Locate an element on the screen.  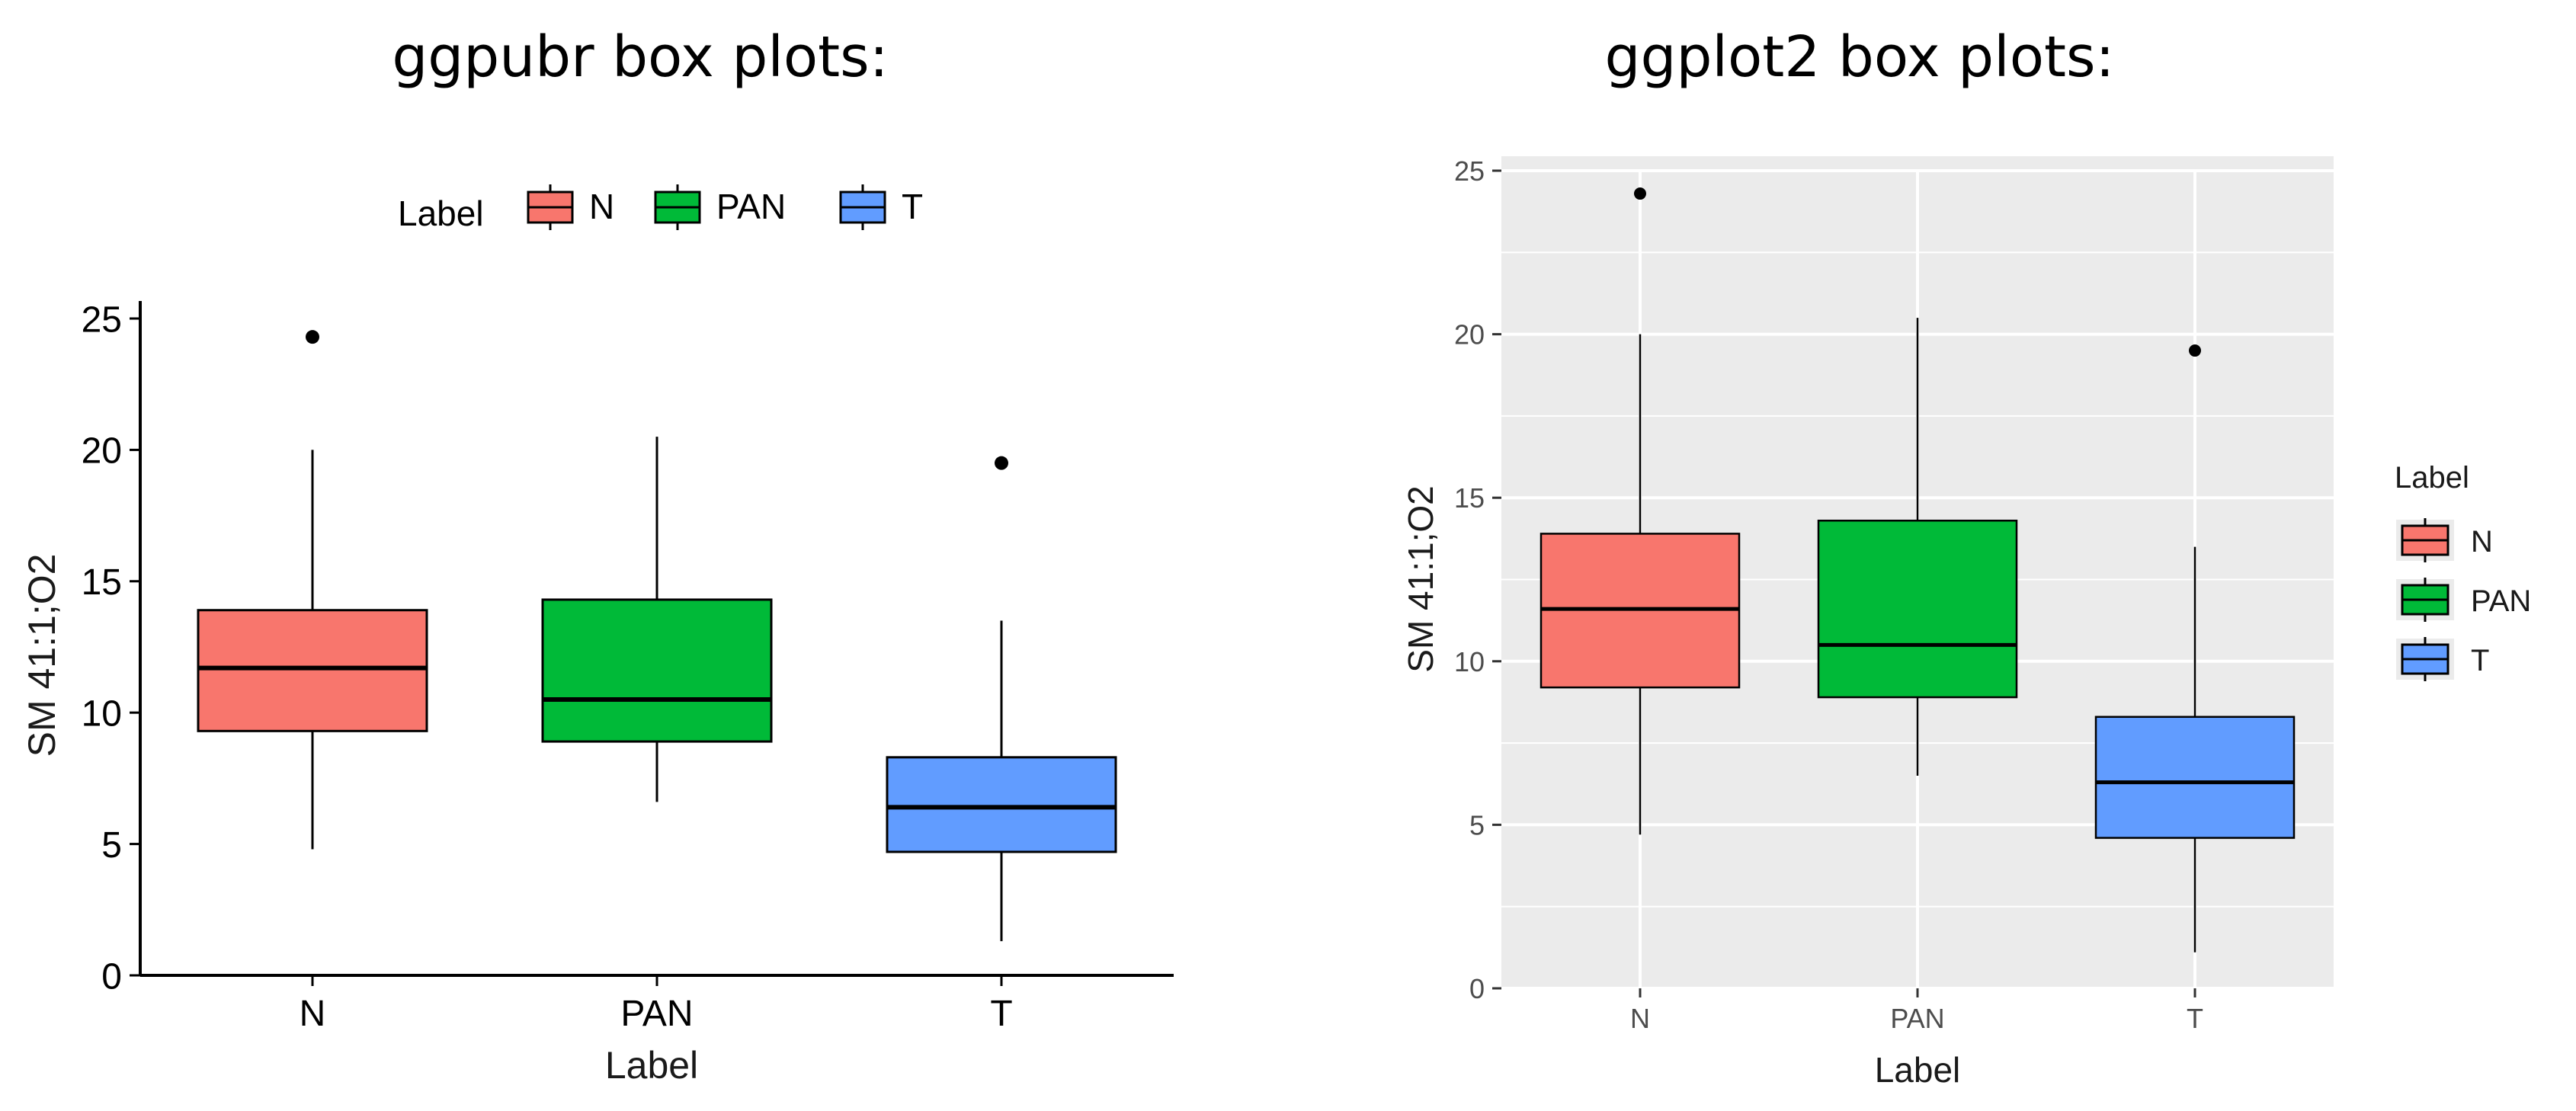
right-legend: Label N PAN T is located at coordinates (2463, 571).